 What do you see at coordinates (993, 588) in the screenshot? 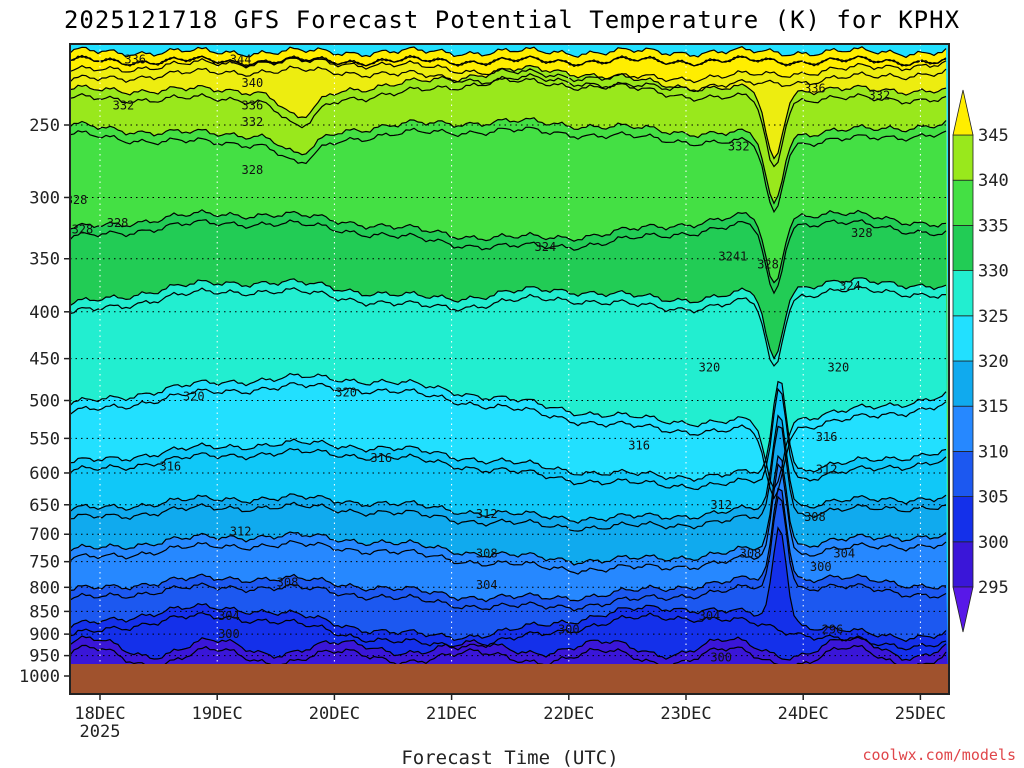
I see `colorbar-label: 295` at bounding box center [993, 588].